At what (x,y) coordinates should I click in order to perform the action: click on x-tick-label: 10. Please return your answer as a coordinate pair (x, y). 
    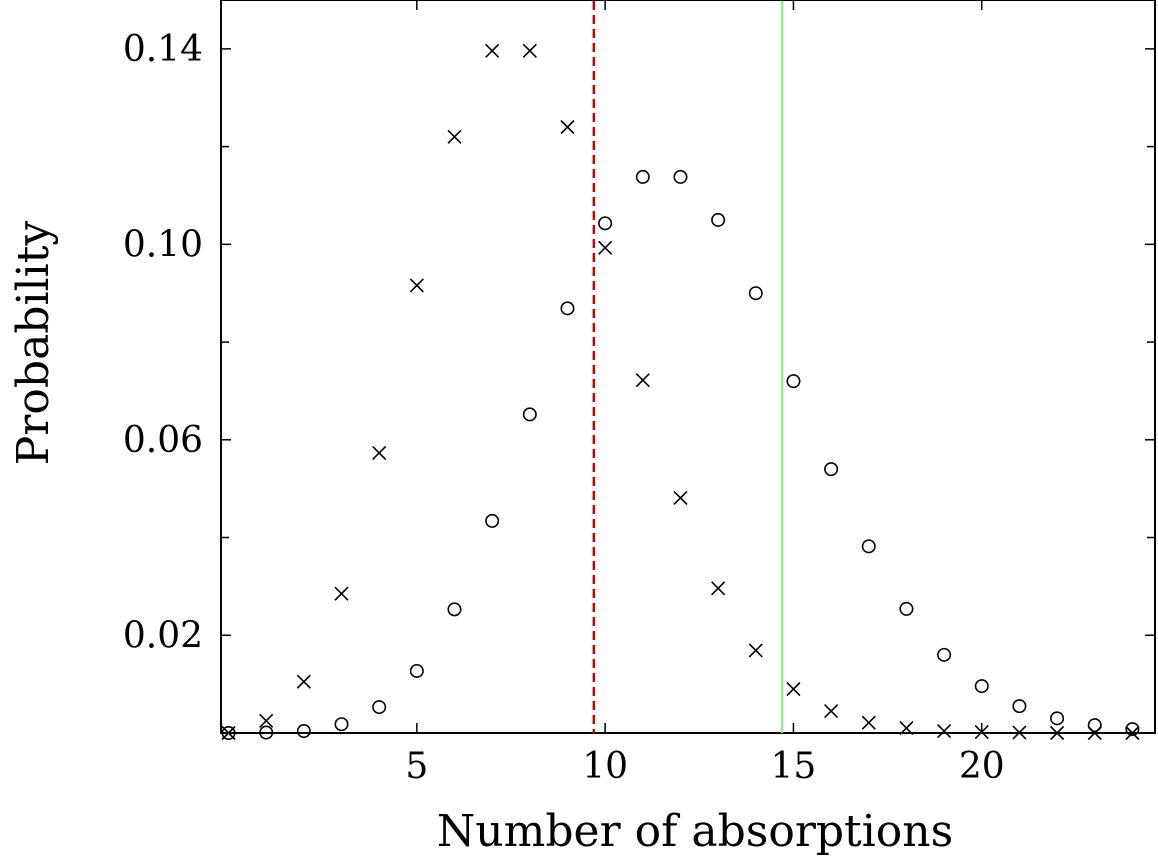
    Looking at the image, I should click on (605, 766).